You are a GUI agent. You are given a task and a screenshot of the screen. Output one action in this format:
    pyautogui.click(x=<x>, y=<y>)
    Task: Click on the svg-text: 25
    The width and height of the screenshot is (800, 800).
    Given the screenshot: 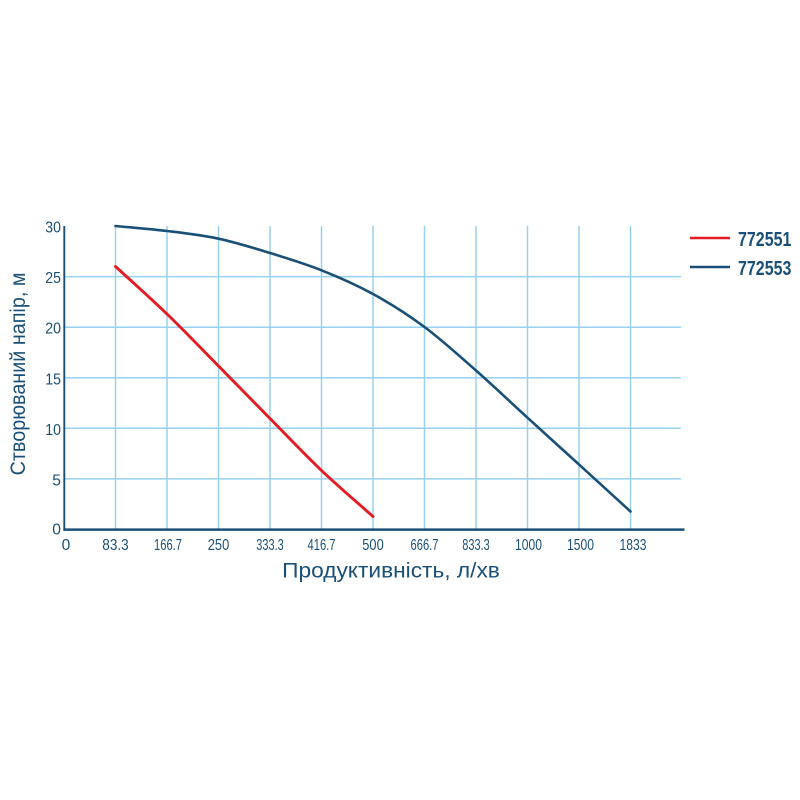 What is the action you would take?
    pyautogui.click(x=53, y=278)
    